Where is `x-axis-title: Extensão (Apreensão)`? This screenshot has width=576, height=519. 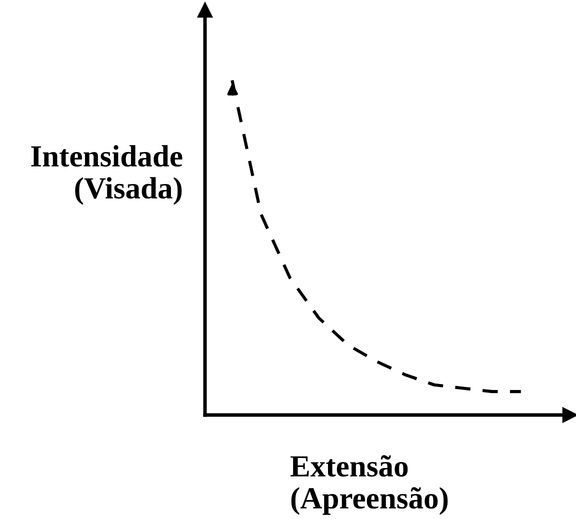 x-axis-title: Extensão (Apreensão) is located at coordinates (369, 485).